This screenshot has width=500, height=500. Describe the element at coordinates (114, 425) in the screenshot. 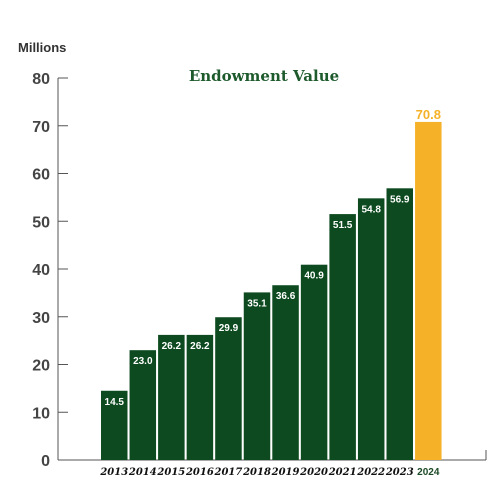

I see `bar-2013` at that location.